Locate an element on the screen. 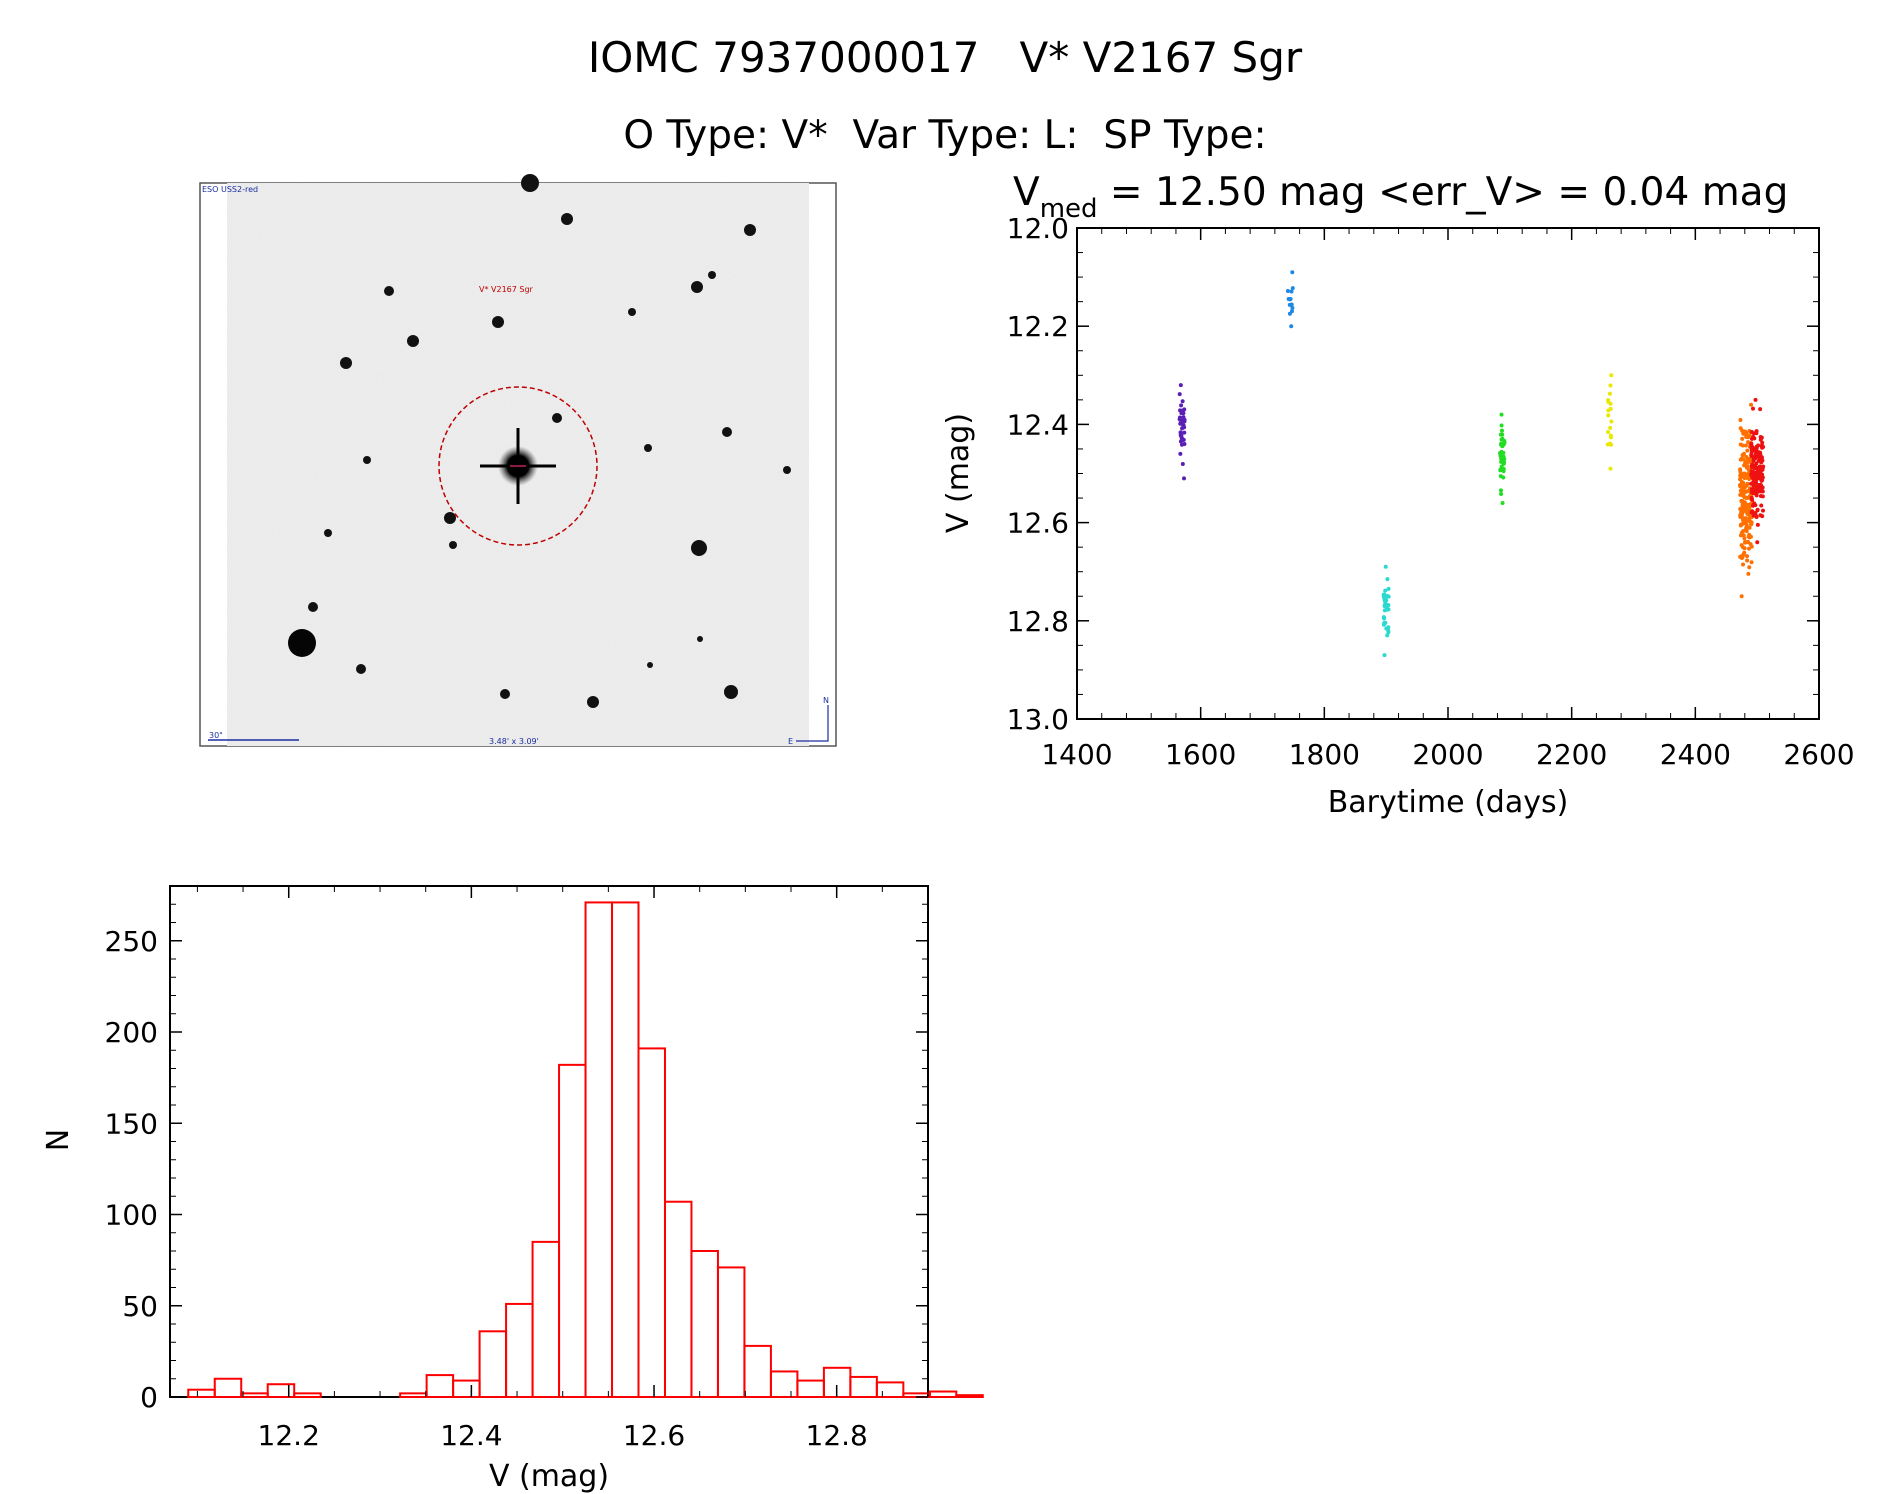 The height and width of the screenshot is (1494, 1889). y-tick-label: 12.0 is located at coordinates (1038, 228).